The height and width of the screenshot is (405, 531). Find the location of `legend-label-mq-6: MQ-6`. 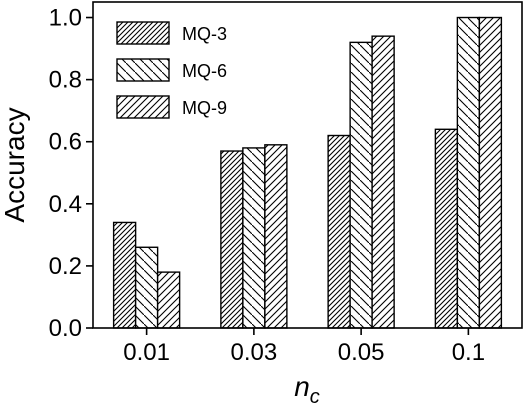

legend-label-mq-6: MQ-6 is located at coordinates (204, 71).